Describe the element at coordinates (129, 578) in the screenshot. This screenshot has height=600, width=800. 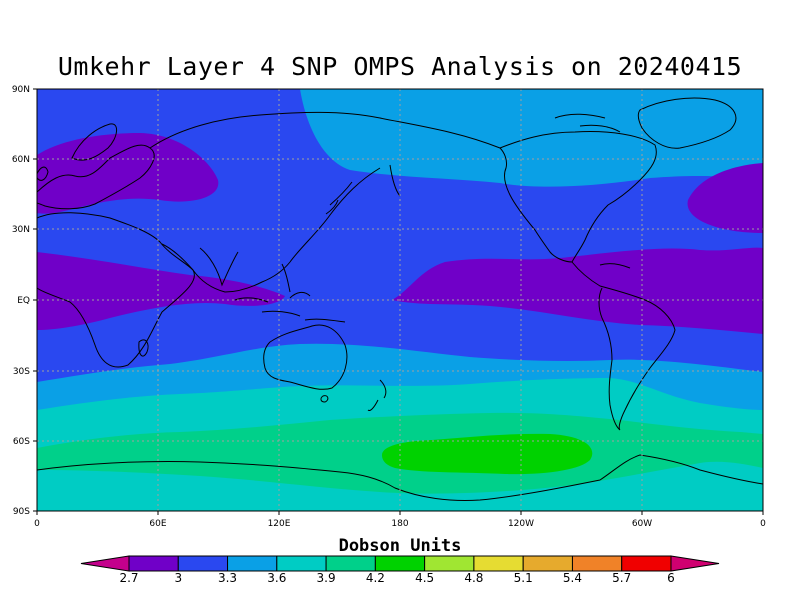
I see `colorbar-tick-label: 2.7` at that location.